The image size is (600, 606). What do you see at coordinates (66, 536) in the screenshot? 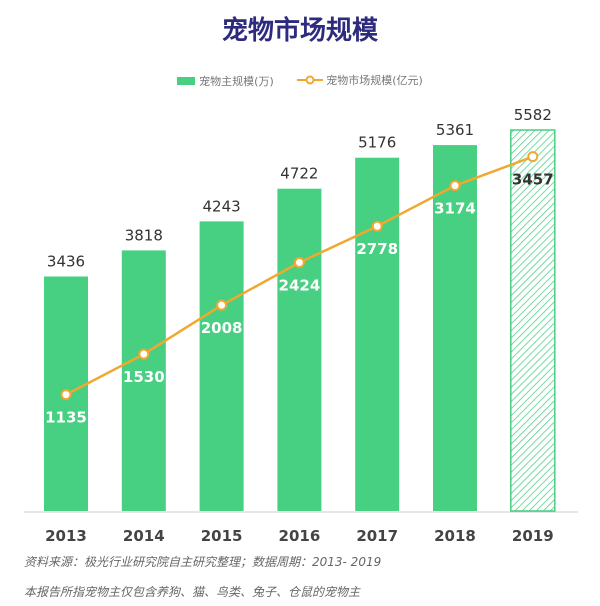
I see `x-tick-label: 2013` at bounding box center [66, 536].